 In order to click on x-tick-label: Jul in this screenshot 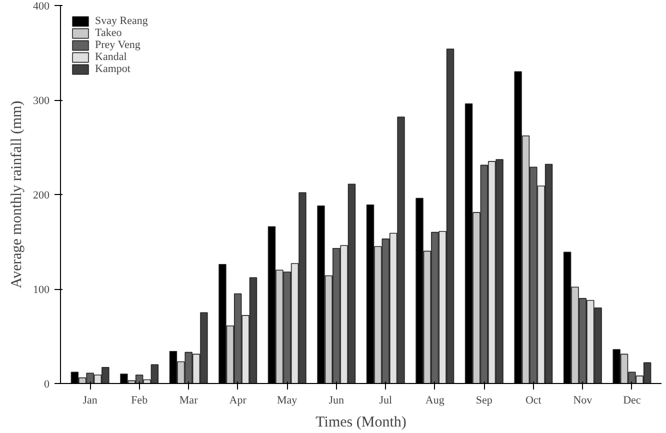, I will do `click(385, 400)`.